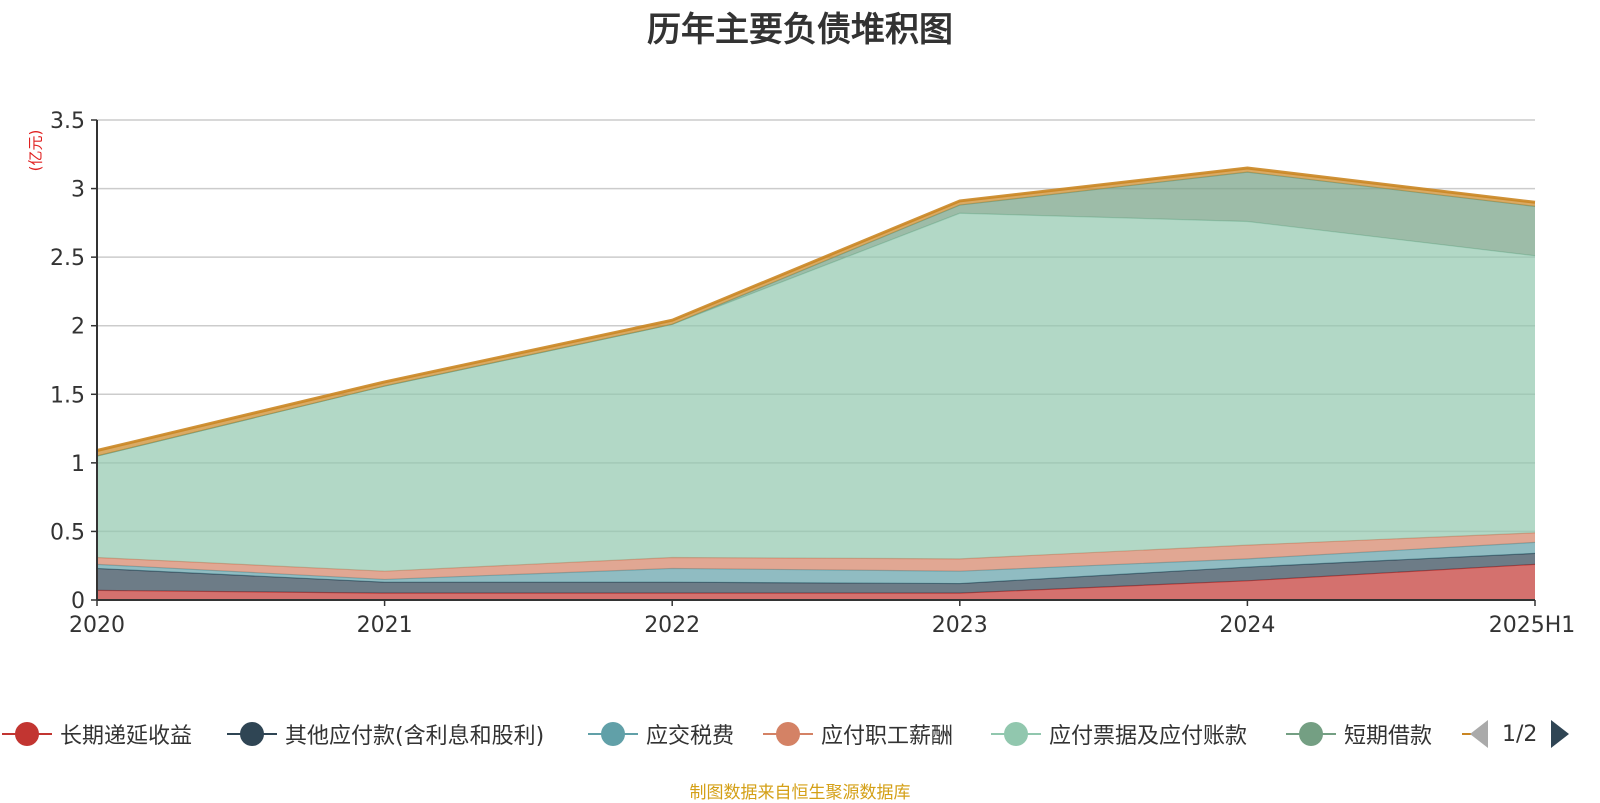 Image resolution: width=1600 pixels, height=803 pixels. I want to click on legend-label: 短期借款, so click(1388, 736).